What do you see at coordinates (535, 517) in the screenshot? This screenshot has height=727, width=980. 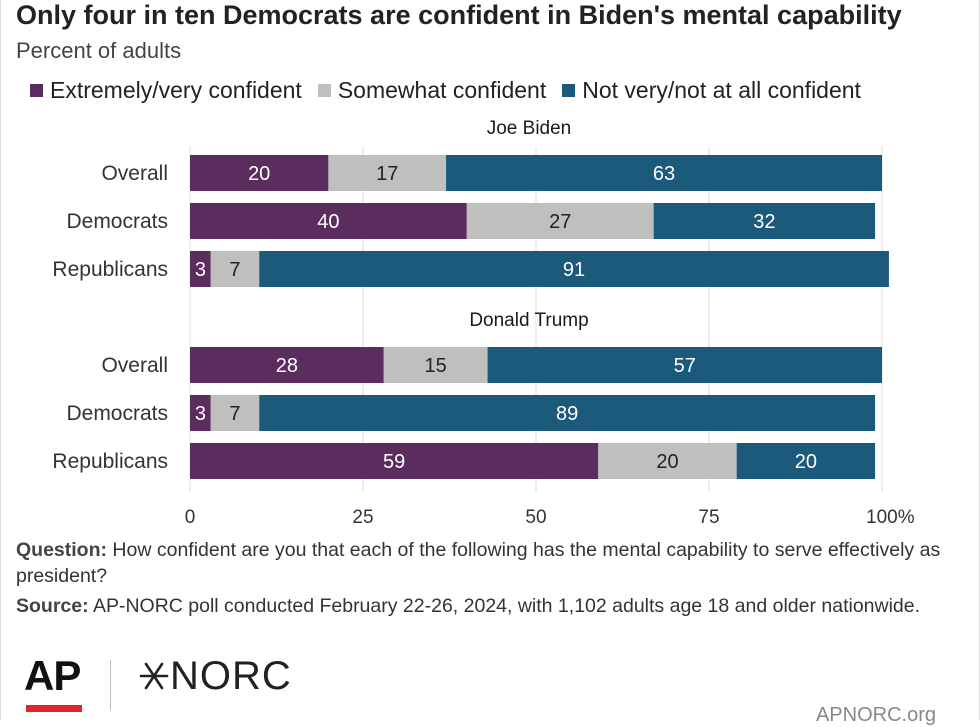 I see `x-tick-label-50: 50` at bounding box center [535, 517].